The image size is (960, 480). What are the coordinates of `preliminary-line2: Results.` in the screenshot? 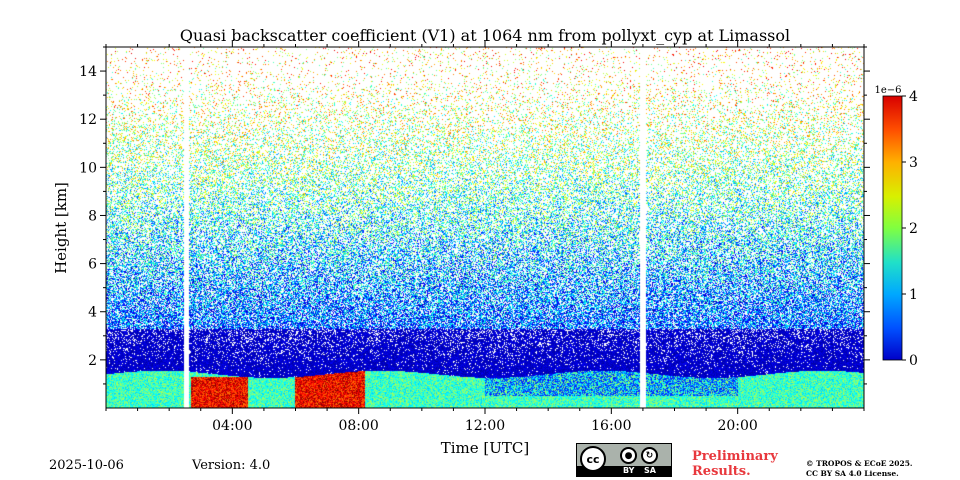 It's located at (721, 471).